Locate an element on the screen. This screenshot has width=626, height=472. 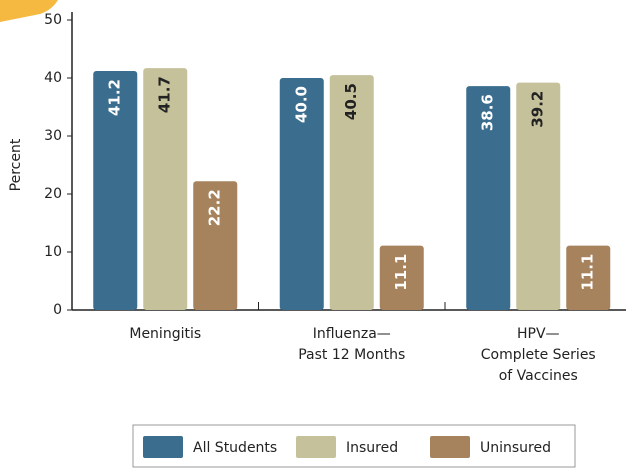
legend-box is located at coordinates (354, 446).